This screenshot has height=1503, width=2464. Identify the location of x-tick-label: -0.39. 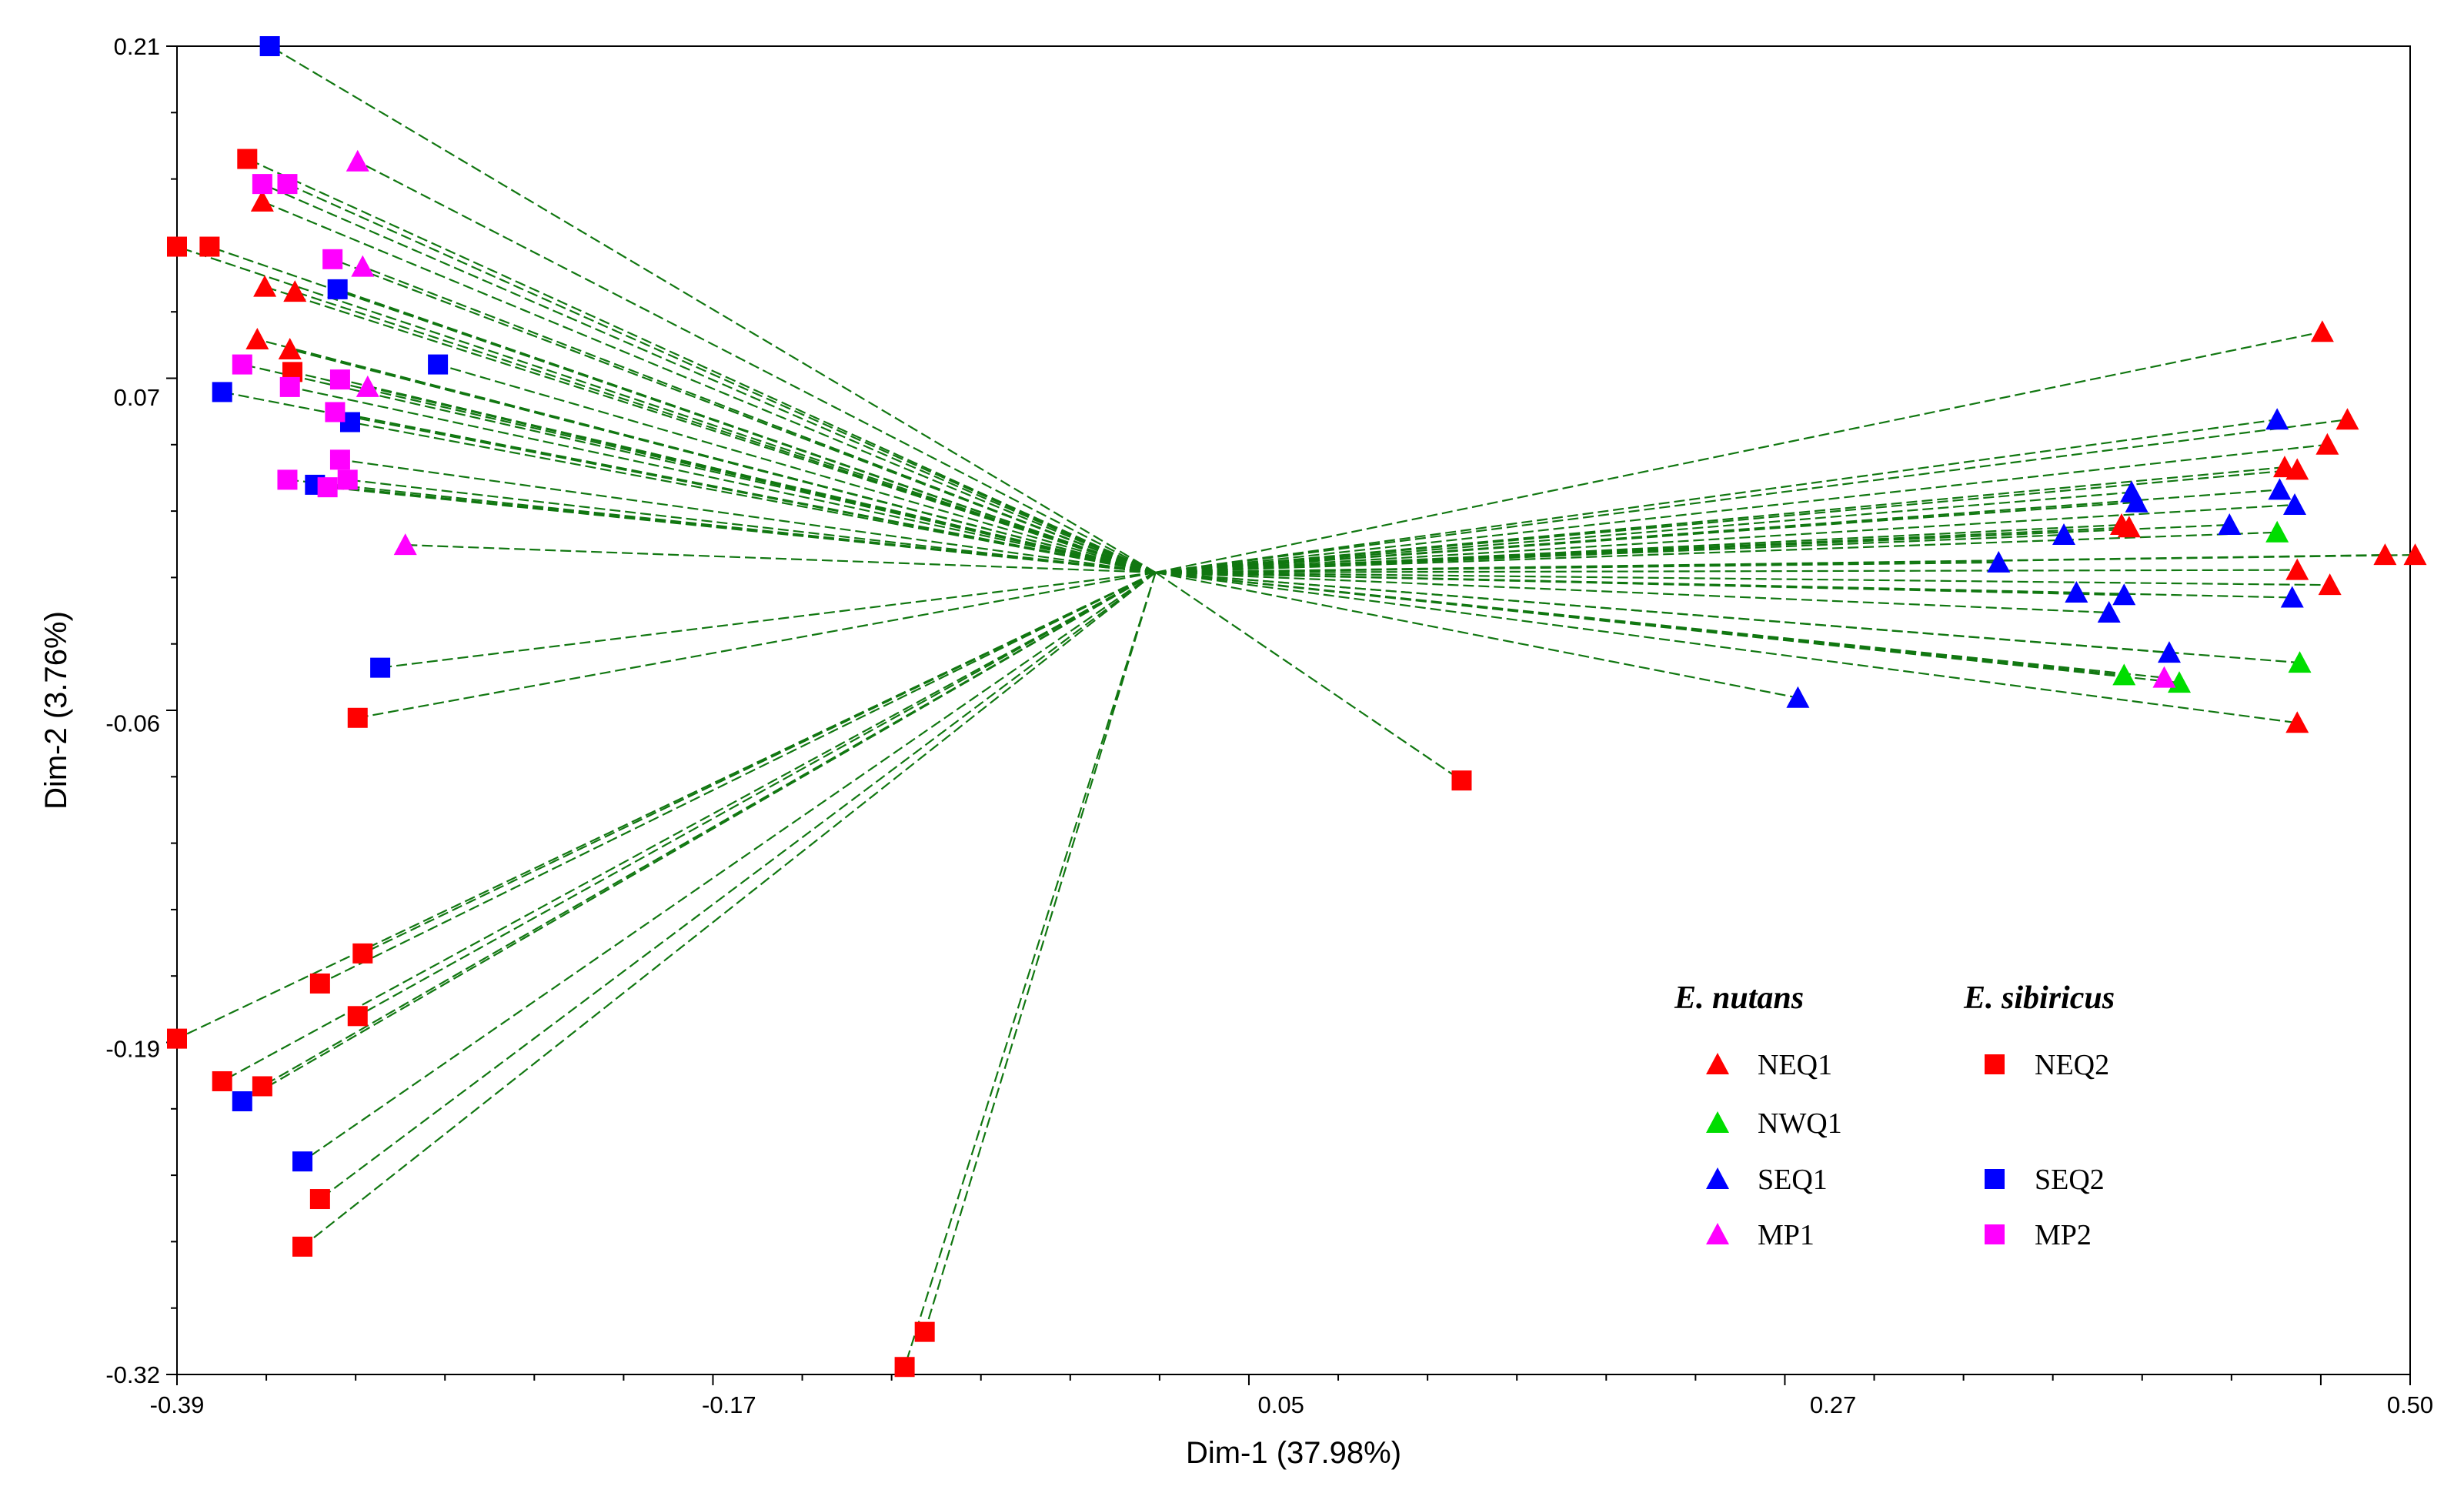
(177, 1404).